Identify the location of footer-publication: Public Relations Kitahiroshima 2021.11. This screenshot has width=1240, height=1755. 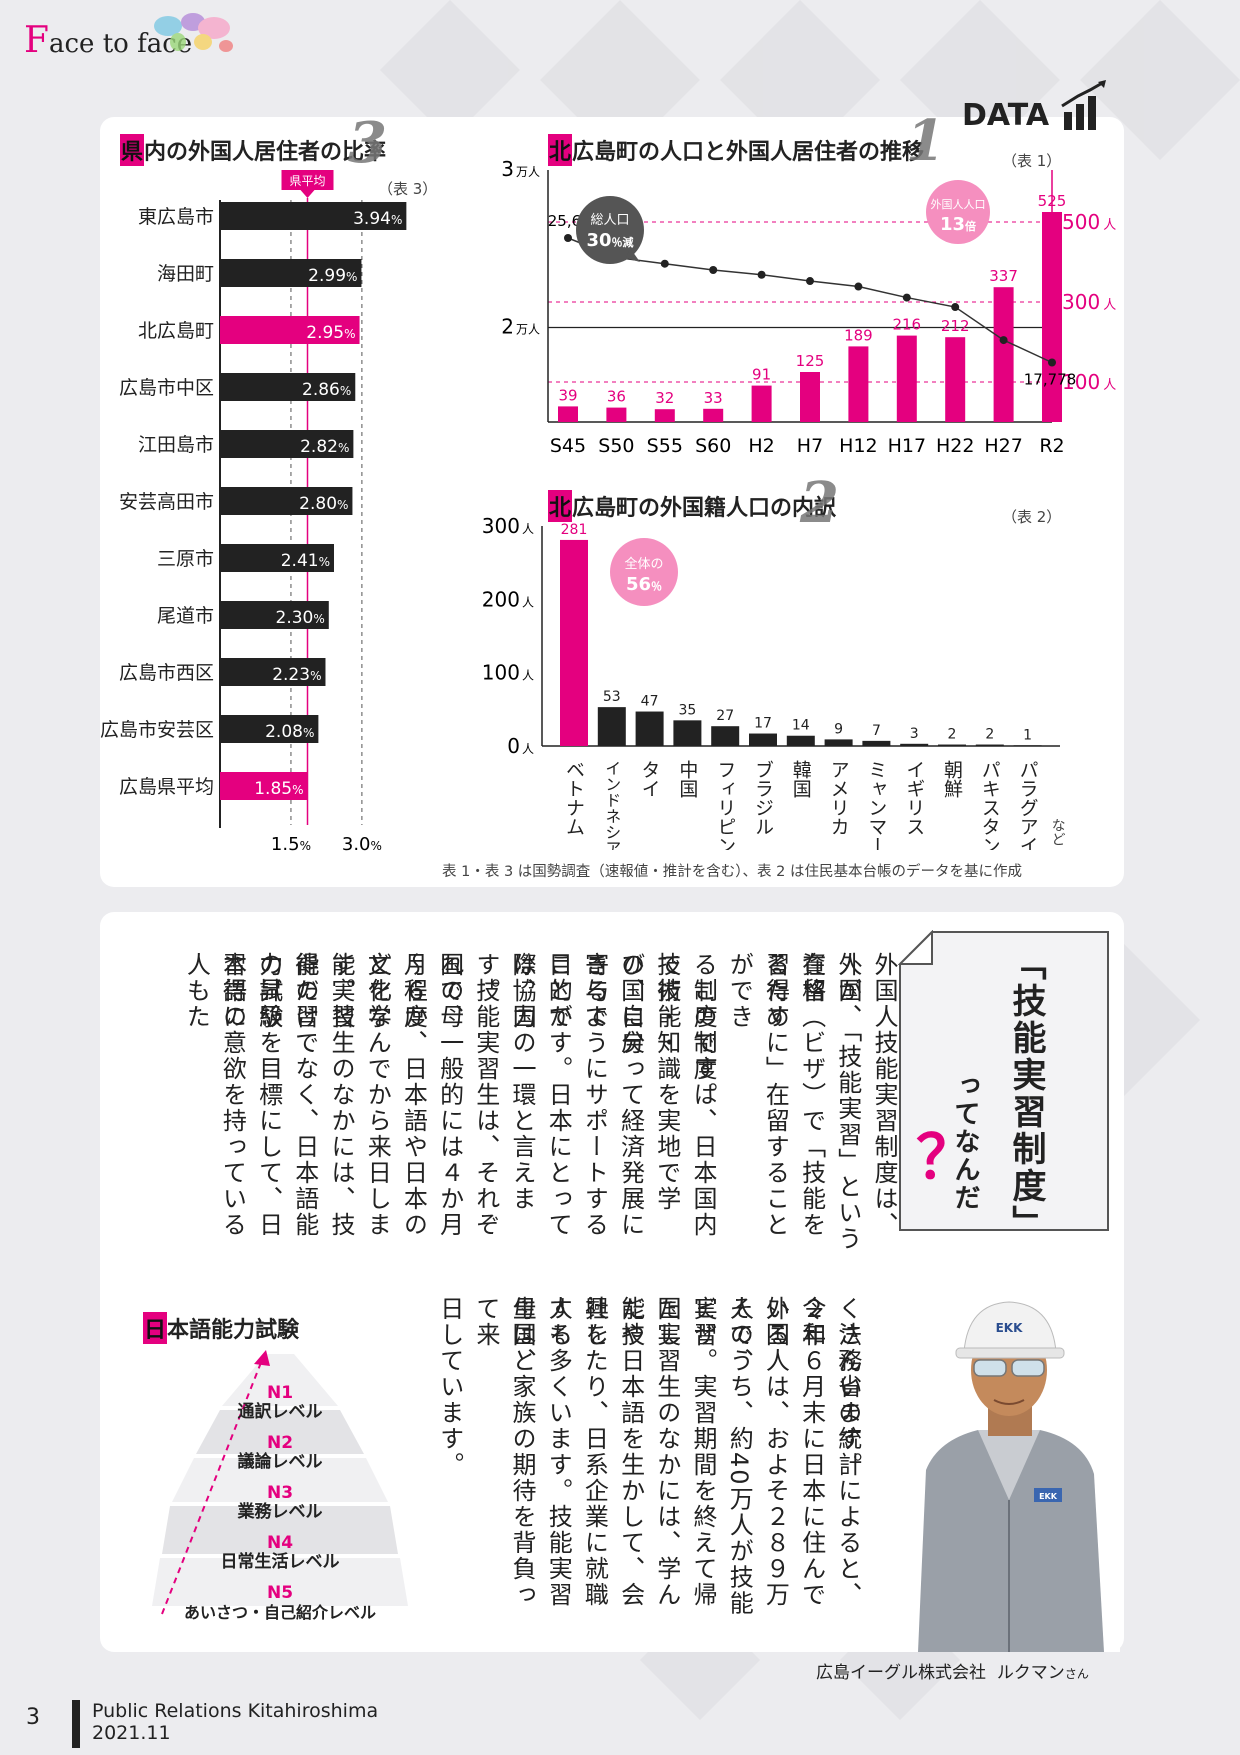
(235, 1722).